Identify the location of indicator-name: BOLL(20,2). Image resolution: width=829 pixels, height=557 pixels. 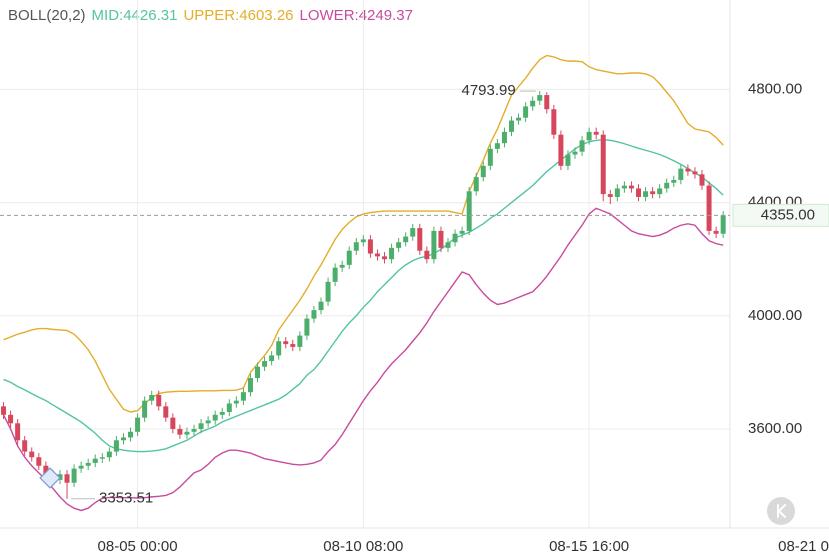
(47, 15).